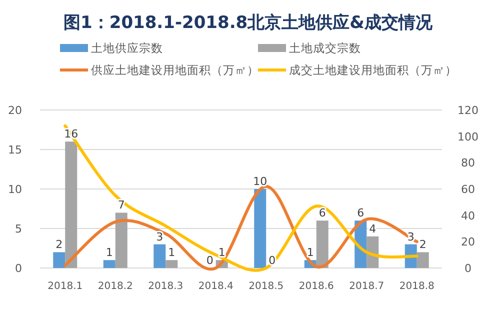 This screenshot has width=496, height=325. What do you see at coordinates (166, 286) in the screenshot?
I see `x-tick-label: 2018.3` at bounding box center [166, 286].